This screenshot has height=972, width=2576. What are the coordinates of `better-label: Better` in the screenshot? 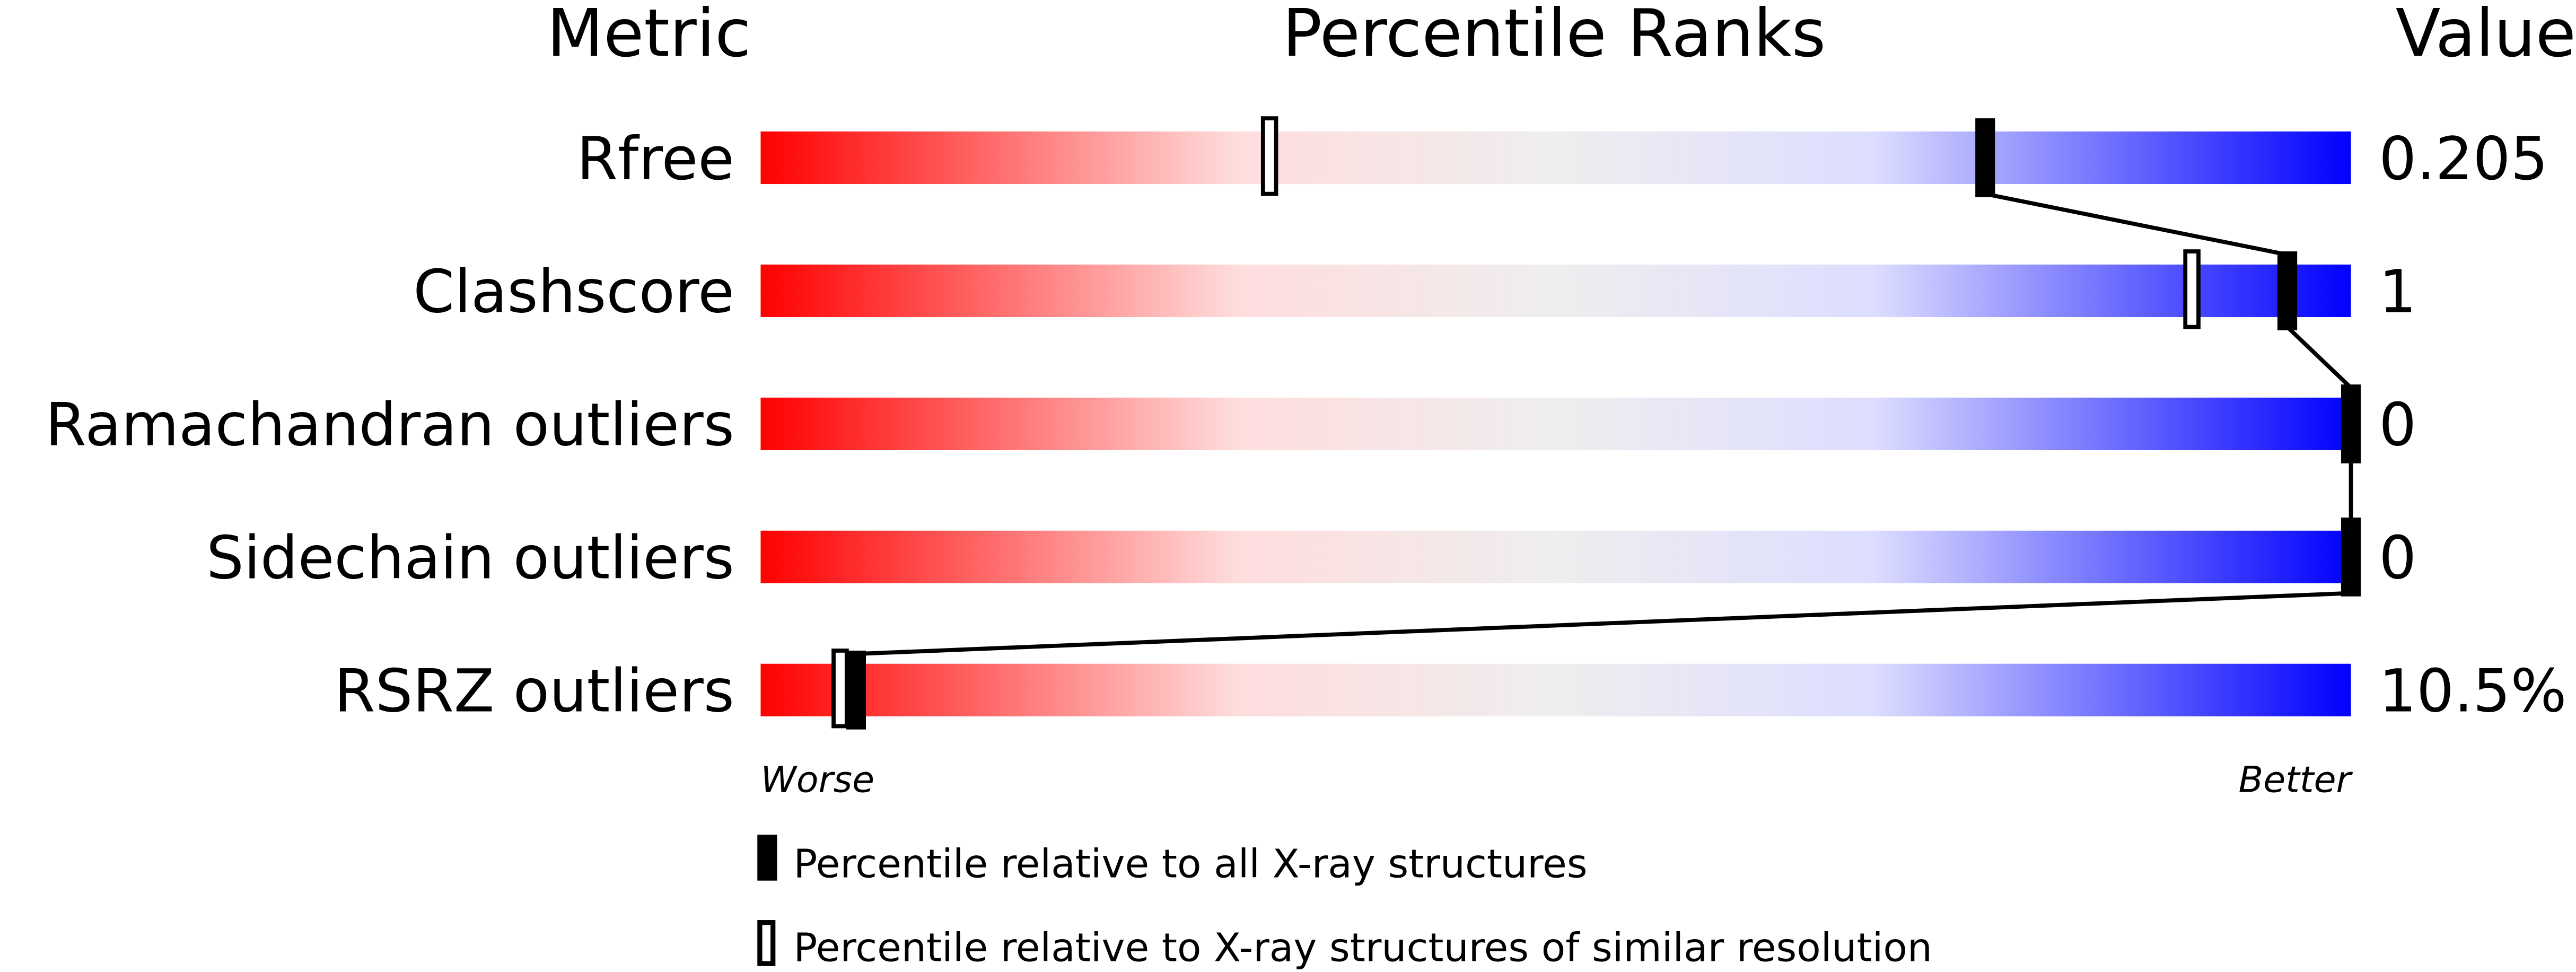 It's located at (2295, 780).